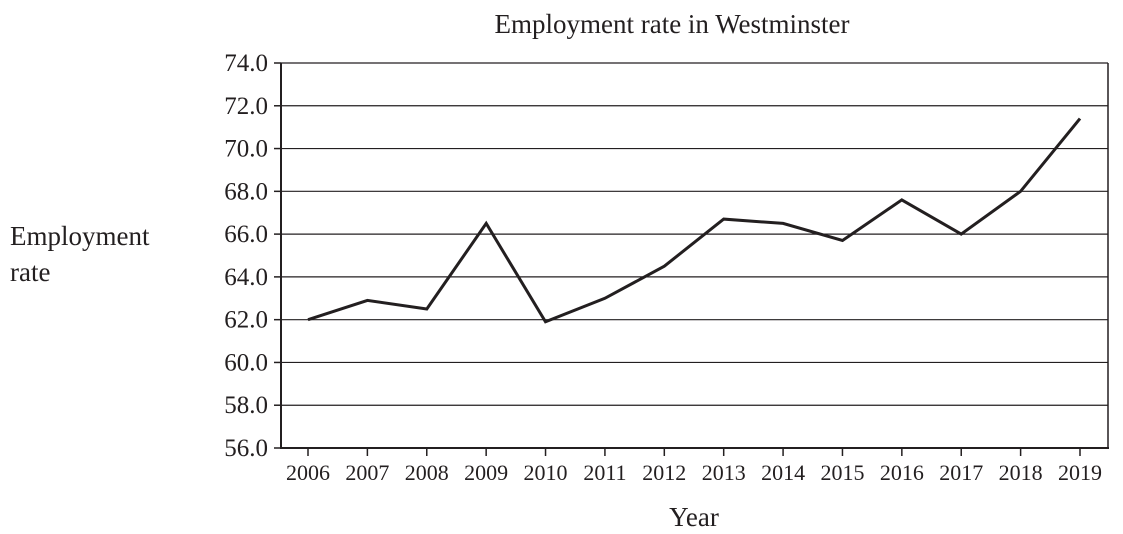 This screenshot has height=534, width=1123. I want to click on y-tick-label: 72.0, so click(246, 106).